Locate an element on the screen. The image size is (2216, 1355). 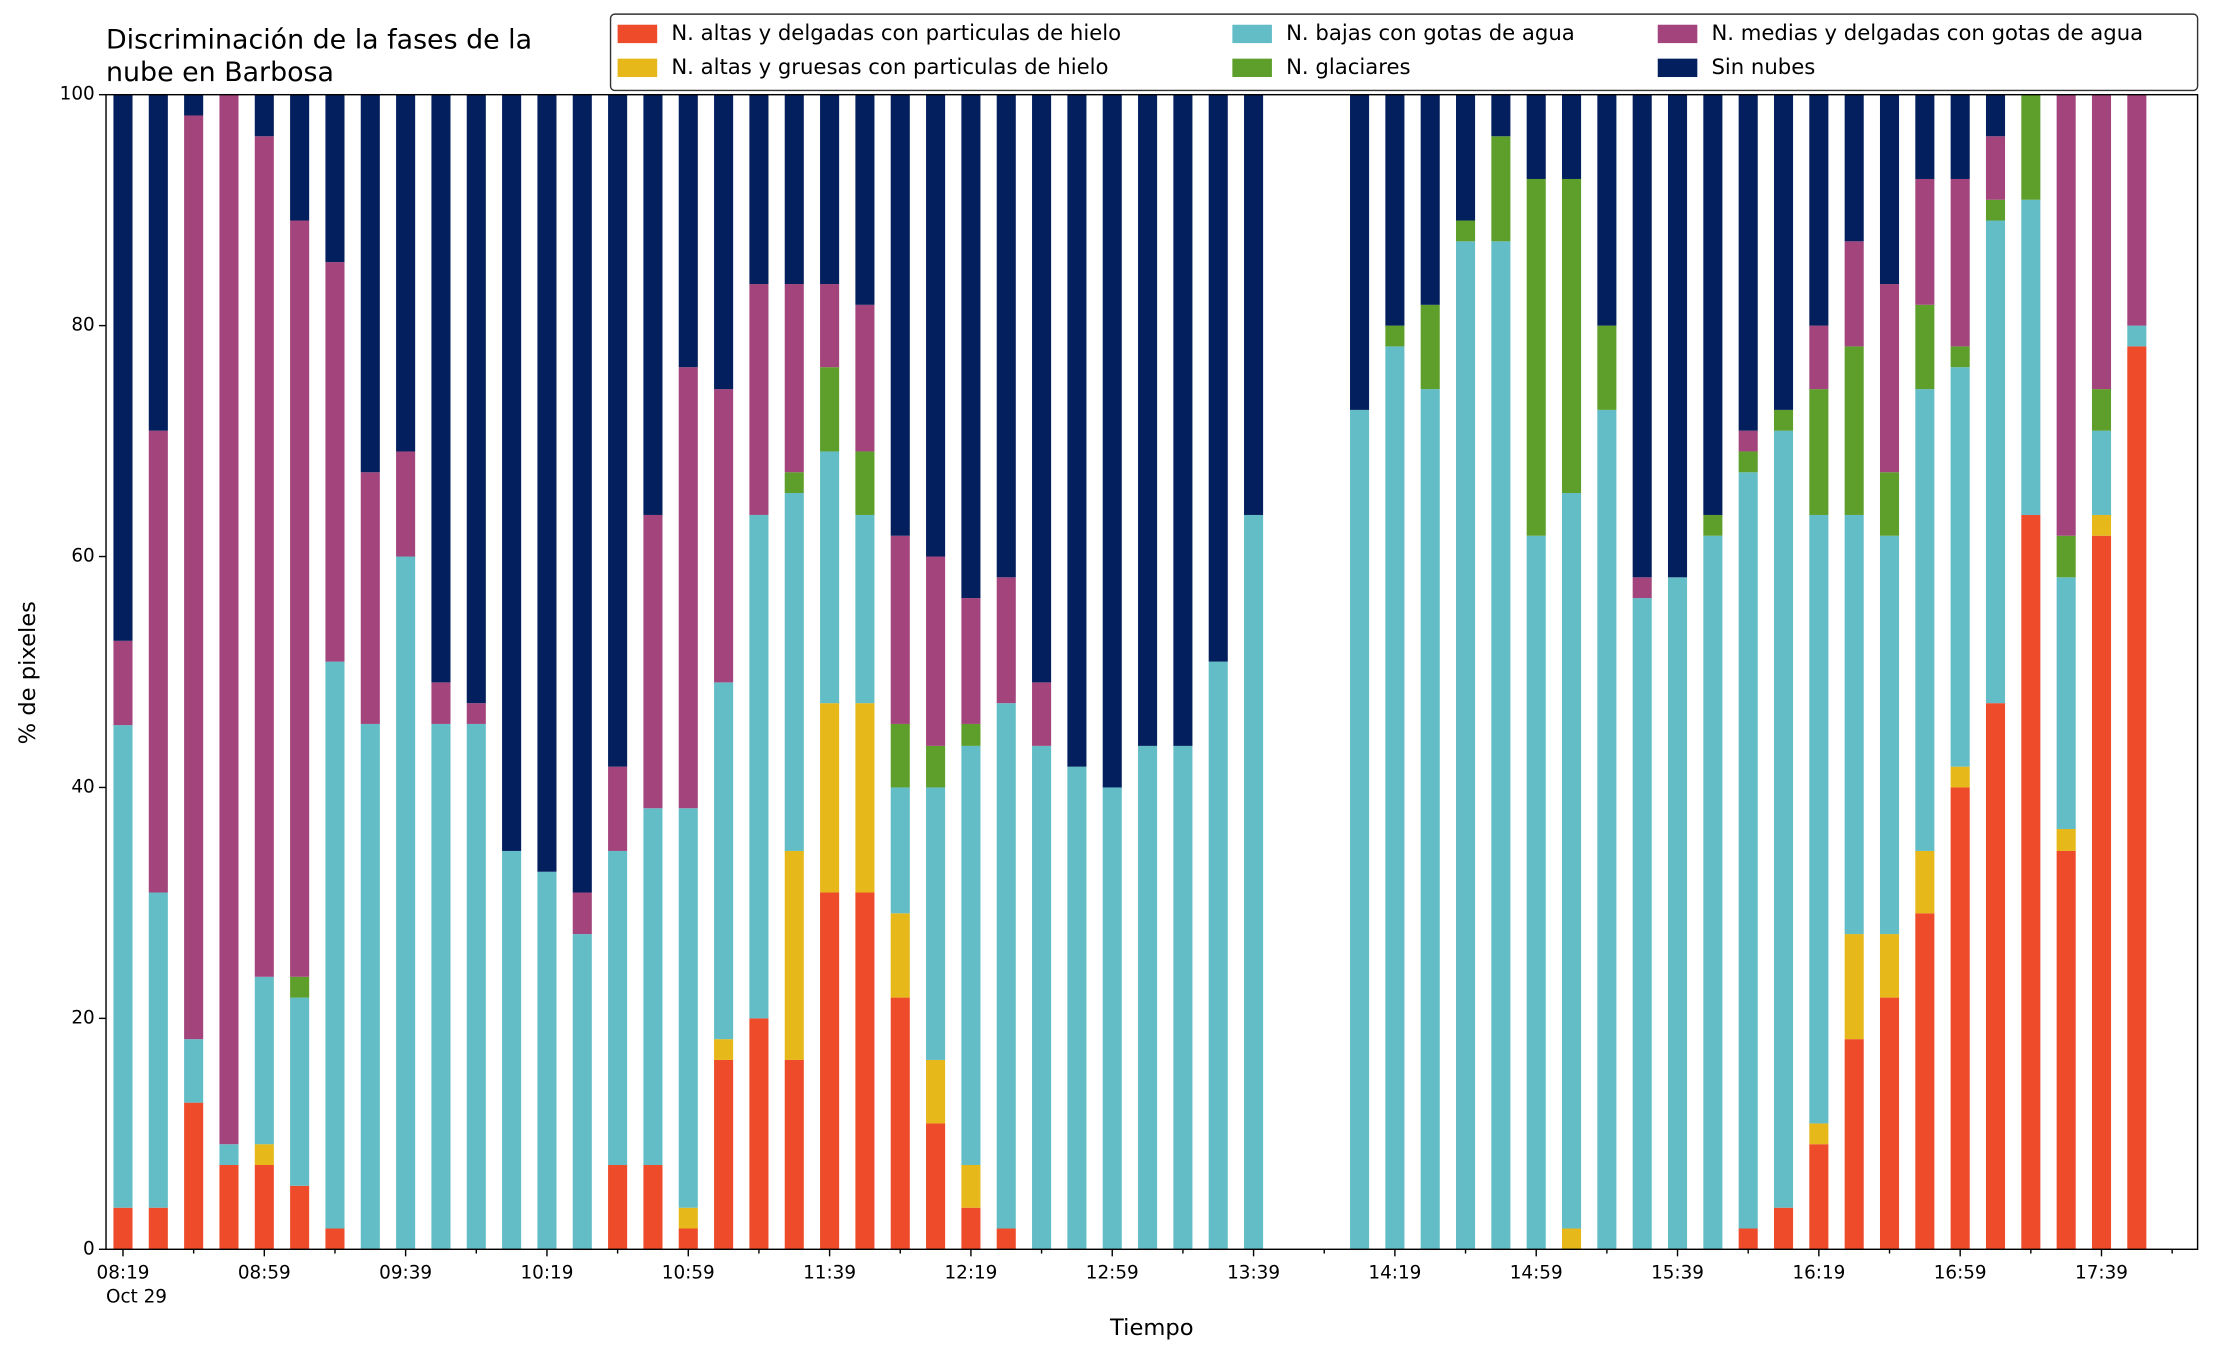
x-tick-label: 13:39 is located at coordinates (1253, 1272).